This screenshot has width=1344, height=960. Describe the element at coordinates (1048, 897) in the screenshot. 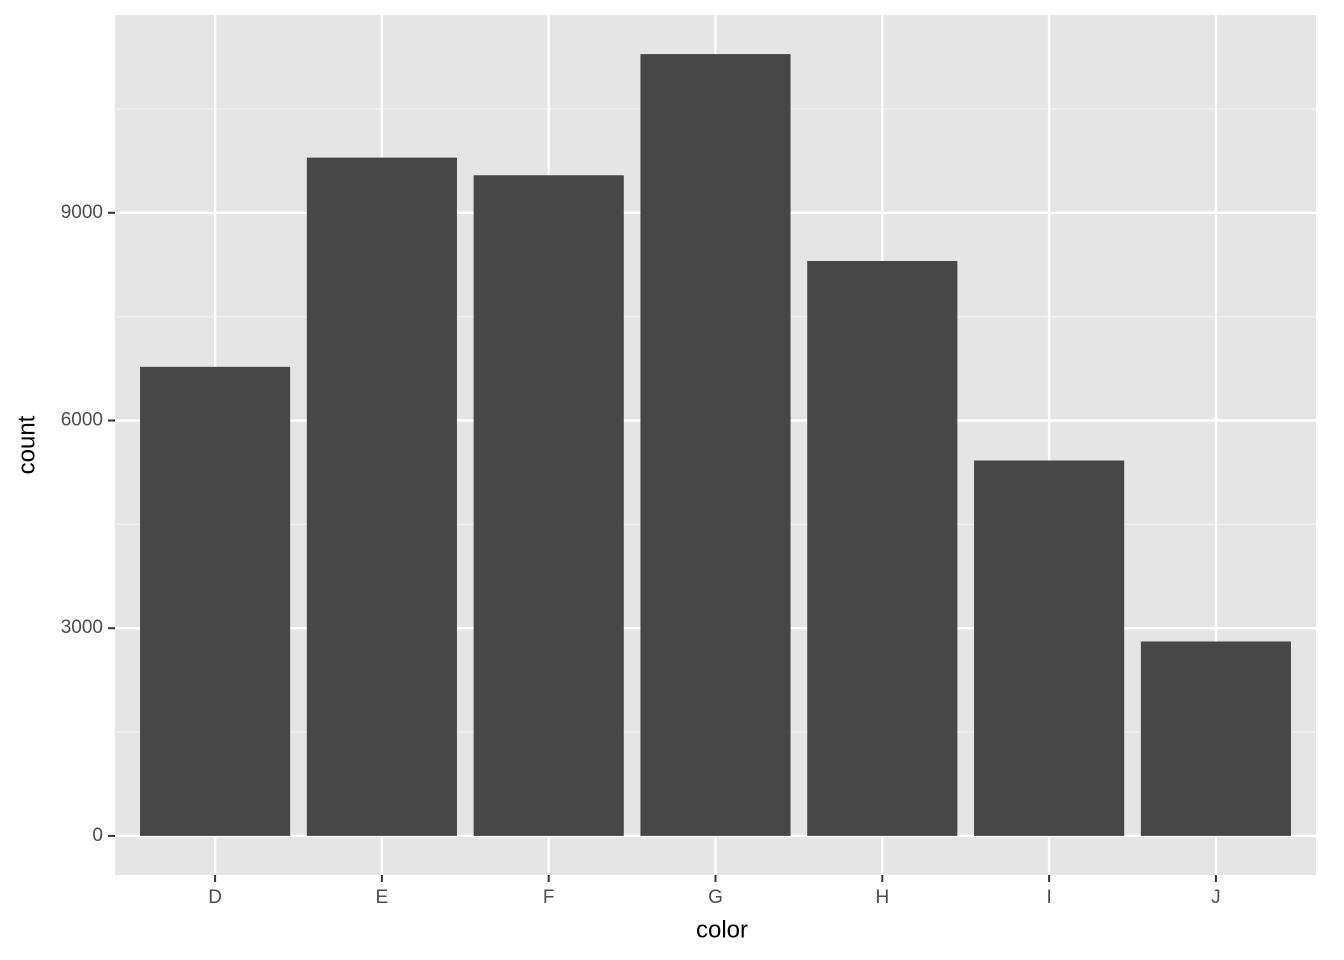

I see `x-tick-label: I` at that location.